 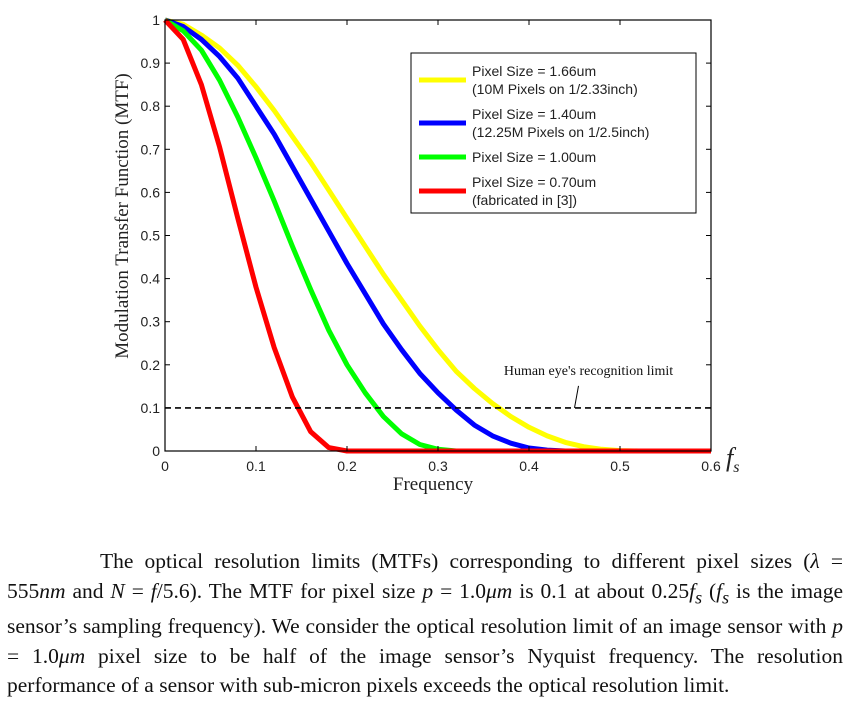 What do you see at coordinates (151, 192) in the screenshot?
I see `y-tick-label: 0.6` at bounding box center [151, 192].